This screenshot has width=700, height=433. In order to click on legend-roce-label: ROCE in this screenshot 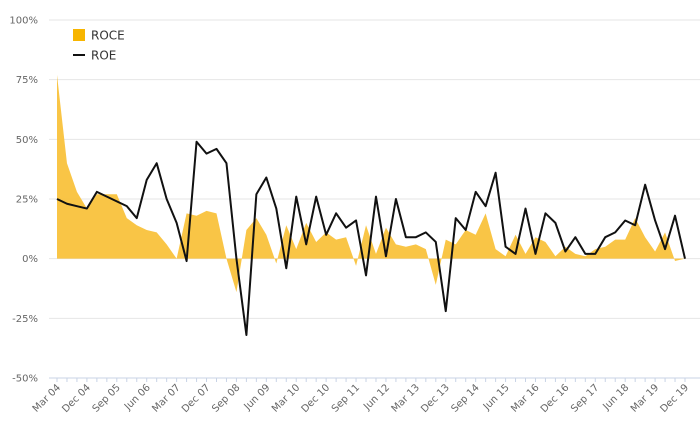, I will do `click(108, 36)`.